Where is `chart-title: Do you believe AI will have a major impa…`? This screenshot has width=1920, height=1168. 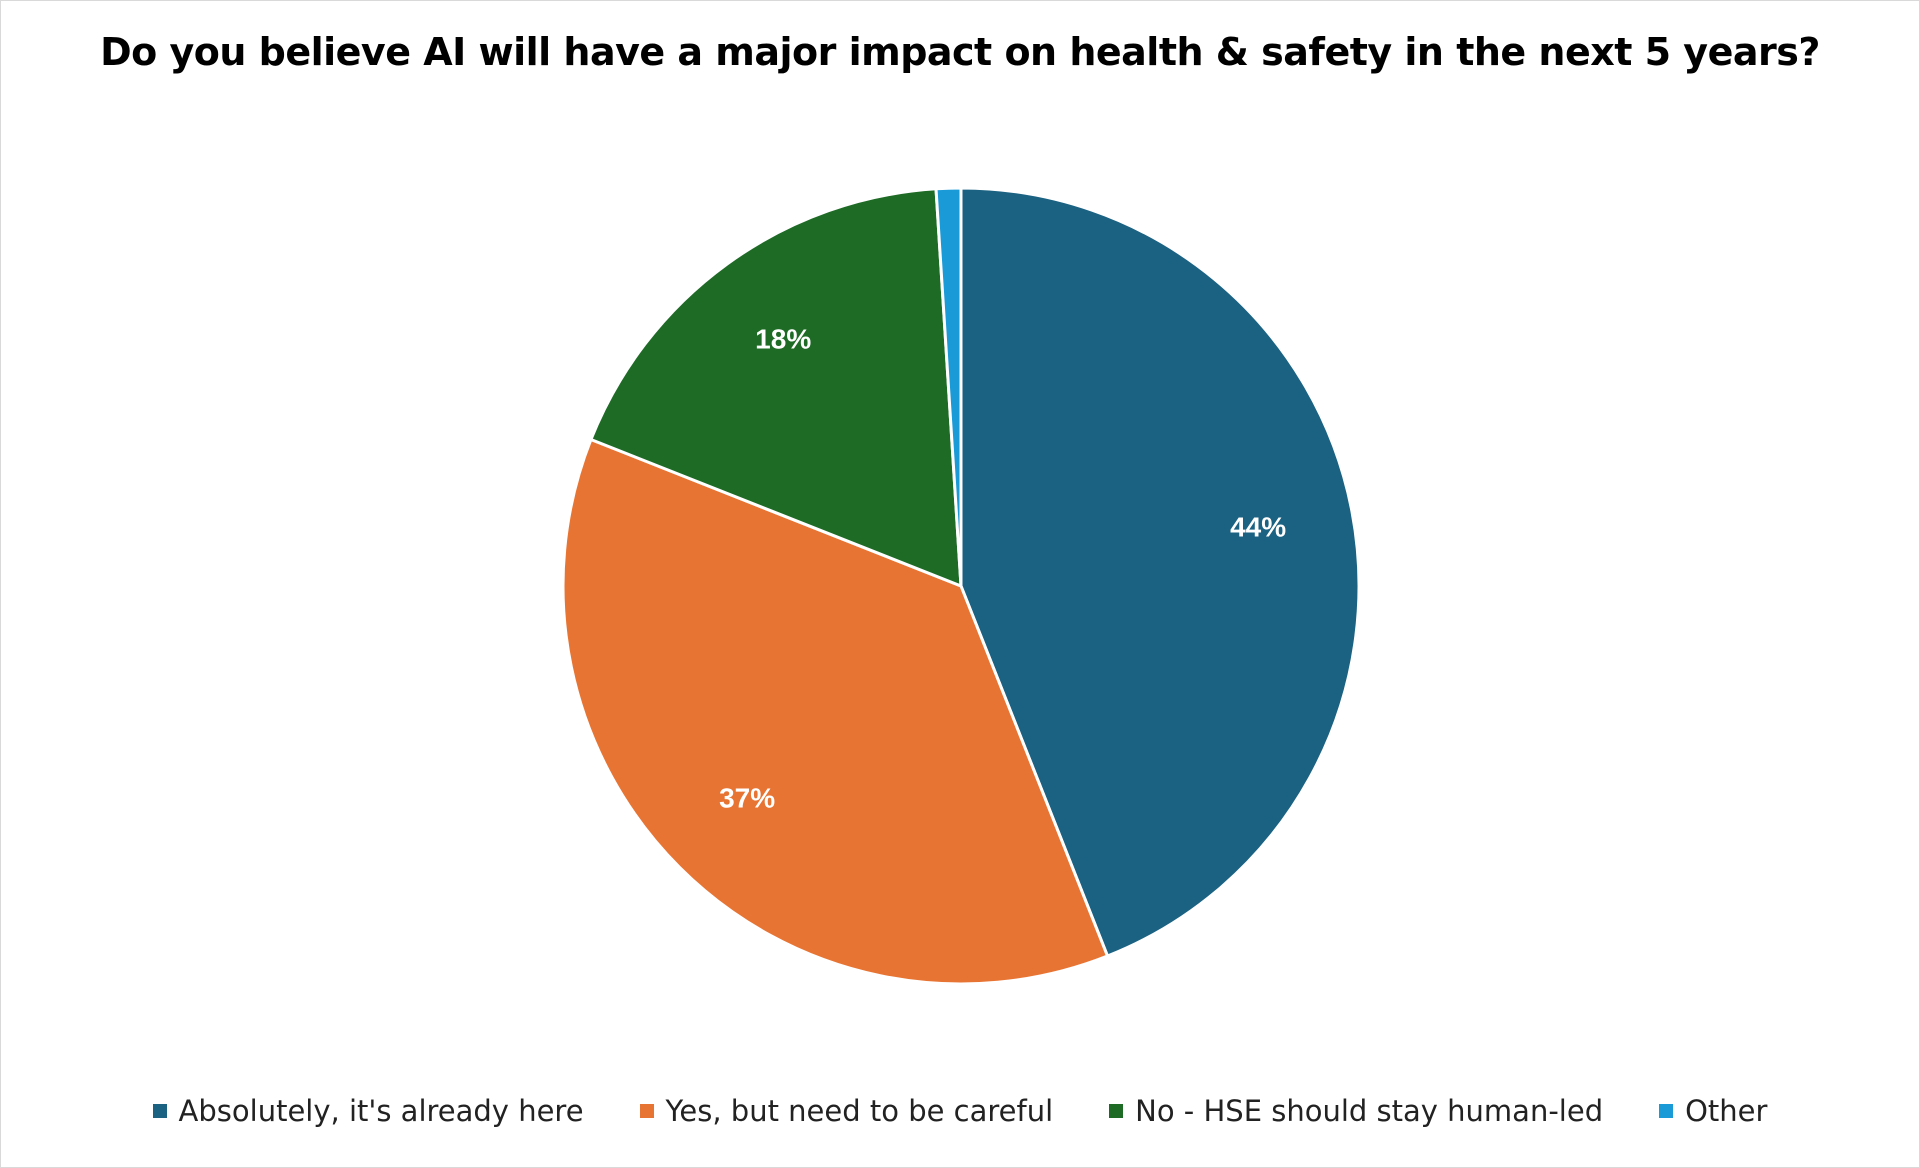
chart-title: Do you believe AI will have a major impa… is located at coordinates (960, 52).